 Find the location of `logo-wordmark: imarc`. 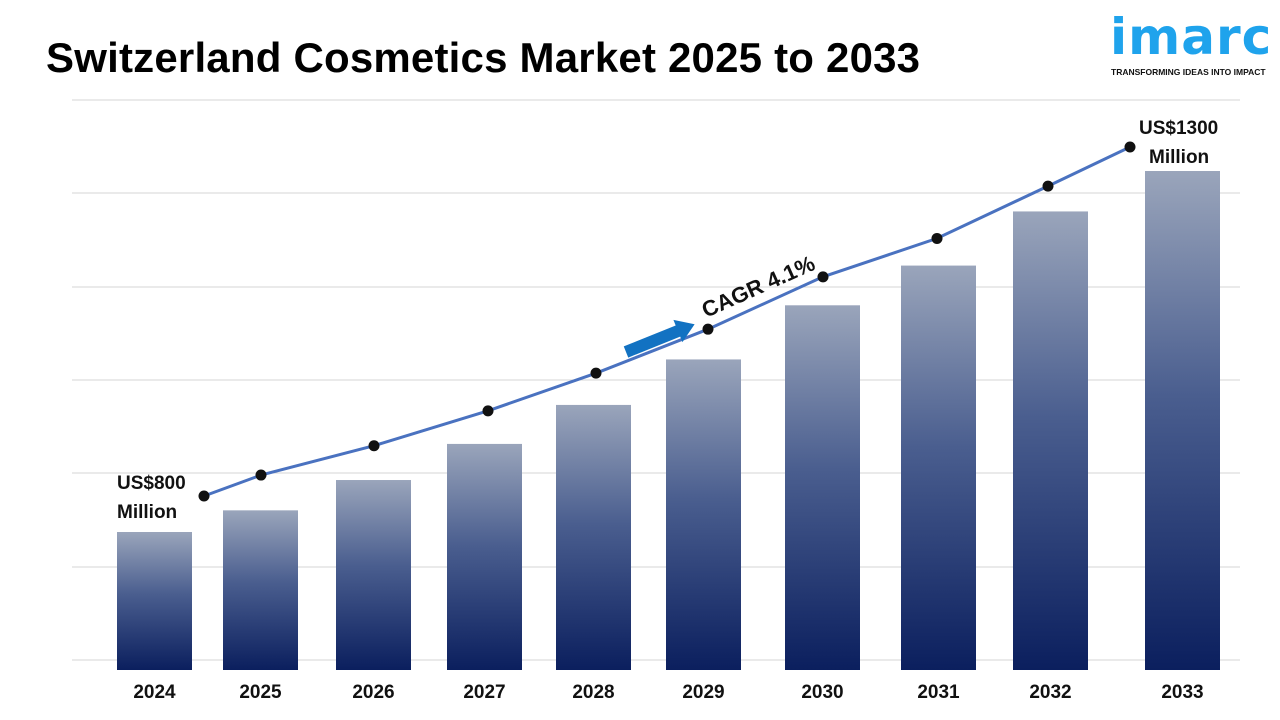

logo-wordmark: imarc is located at coordinates (1191, 37).